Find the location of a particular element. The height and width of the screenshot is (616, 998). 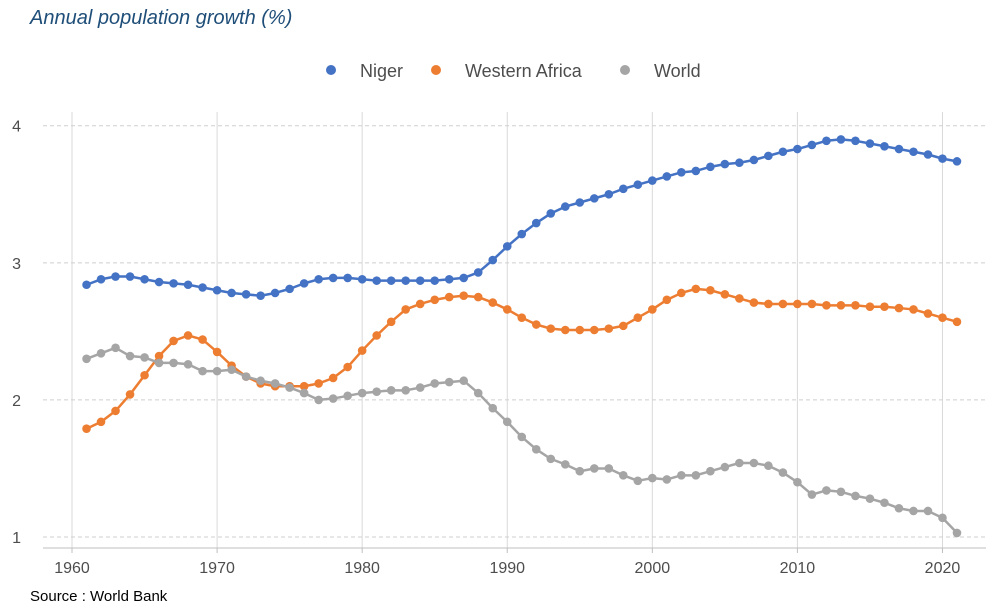

legend-item-niger: Niger is located at coordinates (364, 71).